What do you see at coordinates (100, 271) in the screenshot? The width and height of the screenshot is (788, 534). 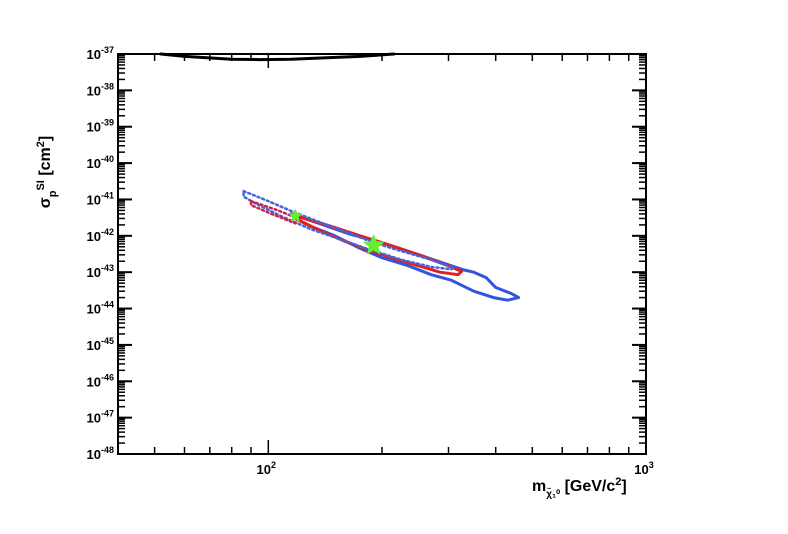 I see `y-tick-label: 10-43` at bounding box center [100, 271].